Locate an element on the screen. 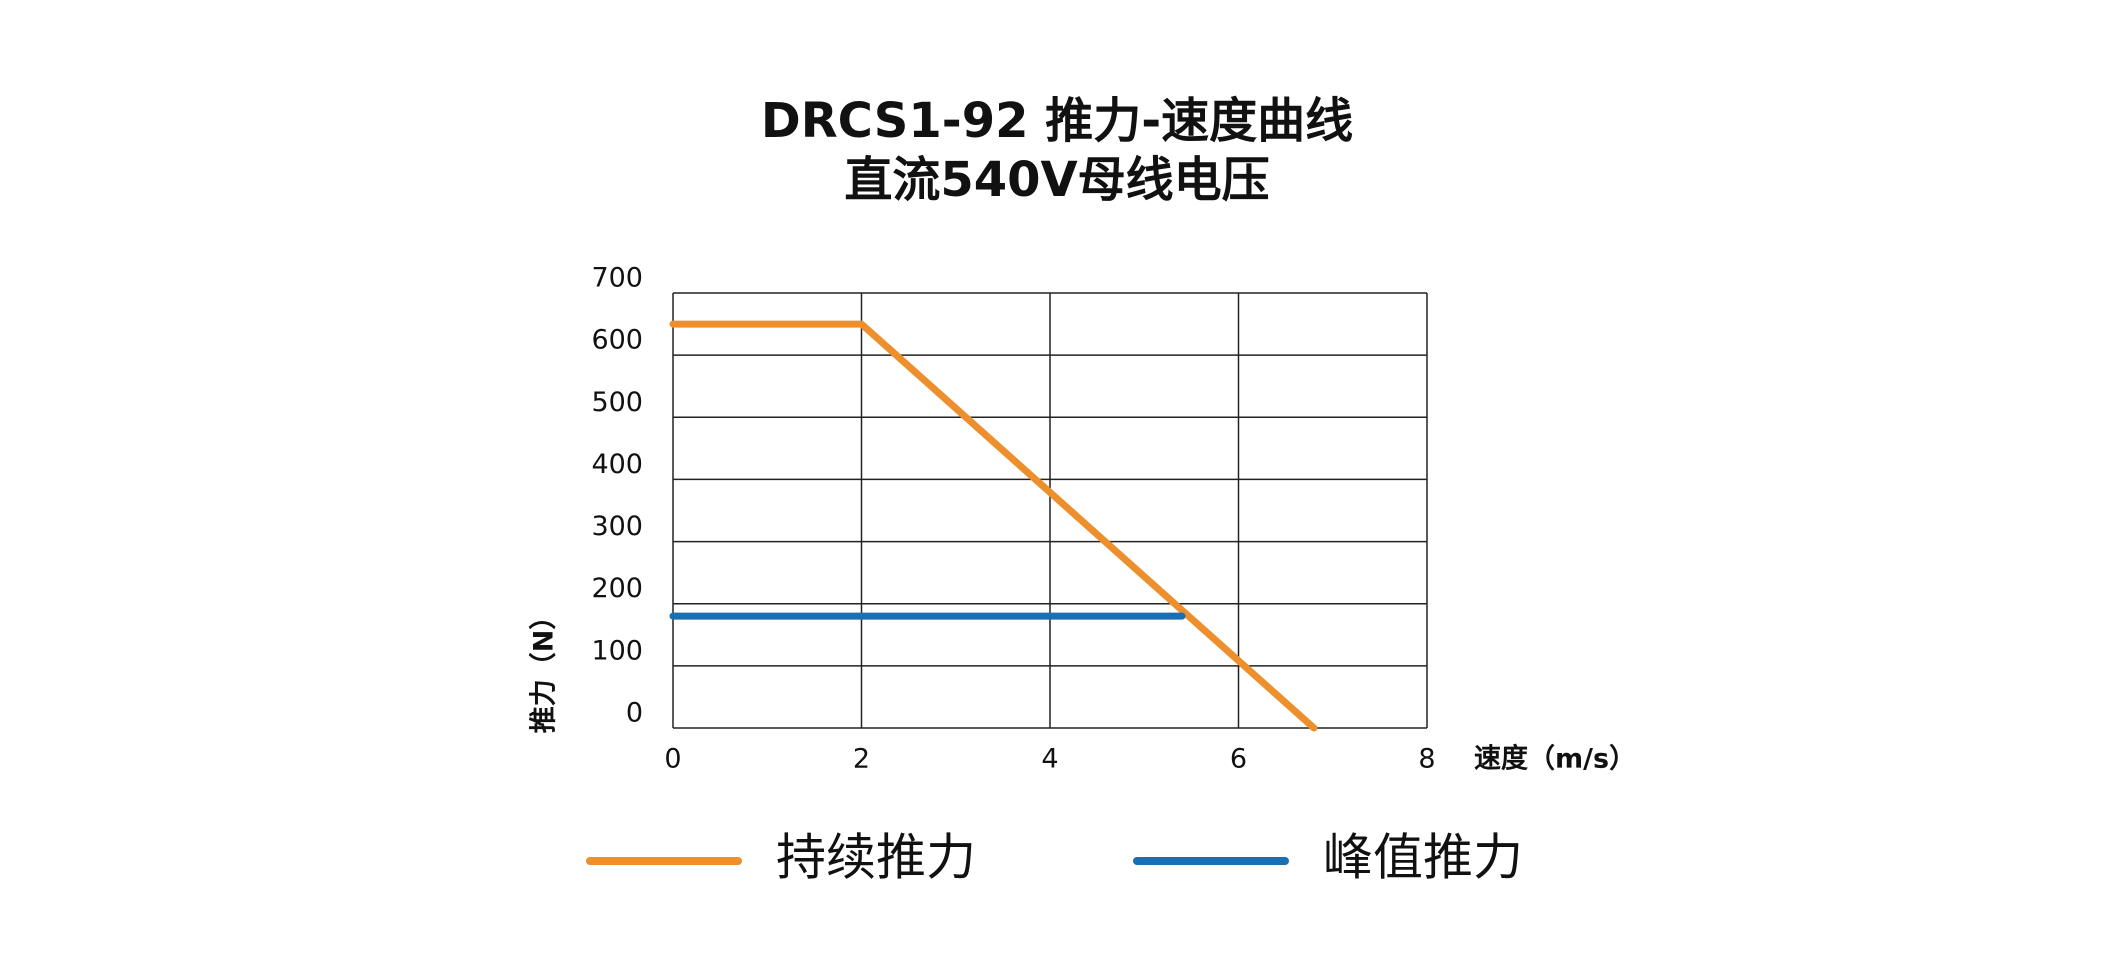  y-tick-label: 700 is located at coordinates (617, 278).